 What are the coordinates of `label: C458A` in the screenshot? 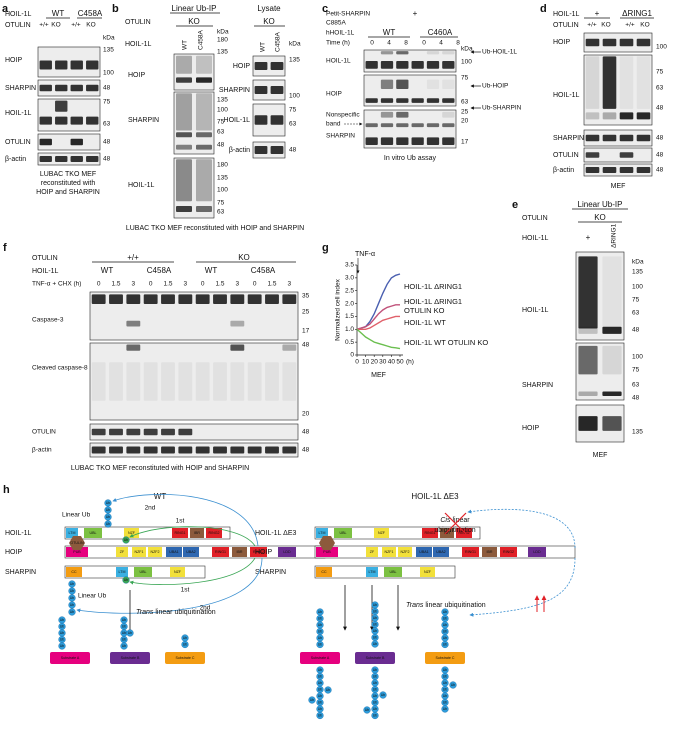 It's located at (159, 270).